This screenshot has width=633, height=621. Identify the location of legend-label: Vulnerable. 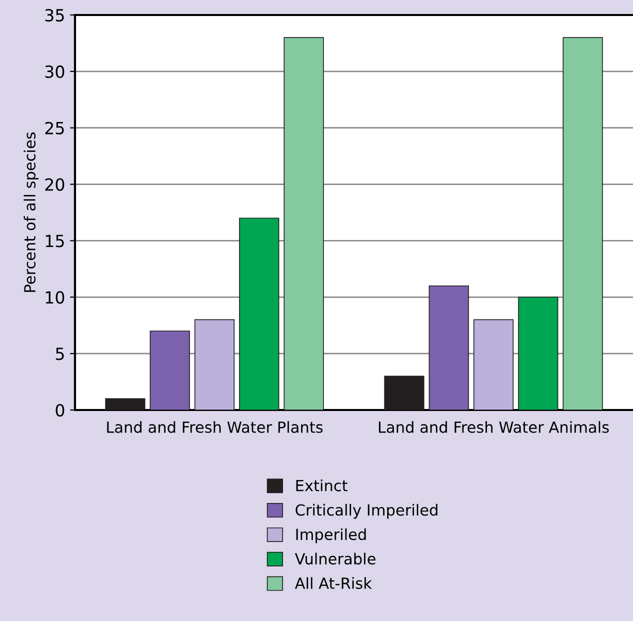
(335, 558).